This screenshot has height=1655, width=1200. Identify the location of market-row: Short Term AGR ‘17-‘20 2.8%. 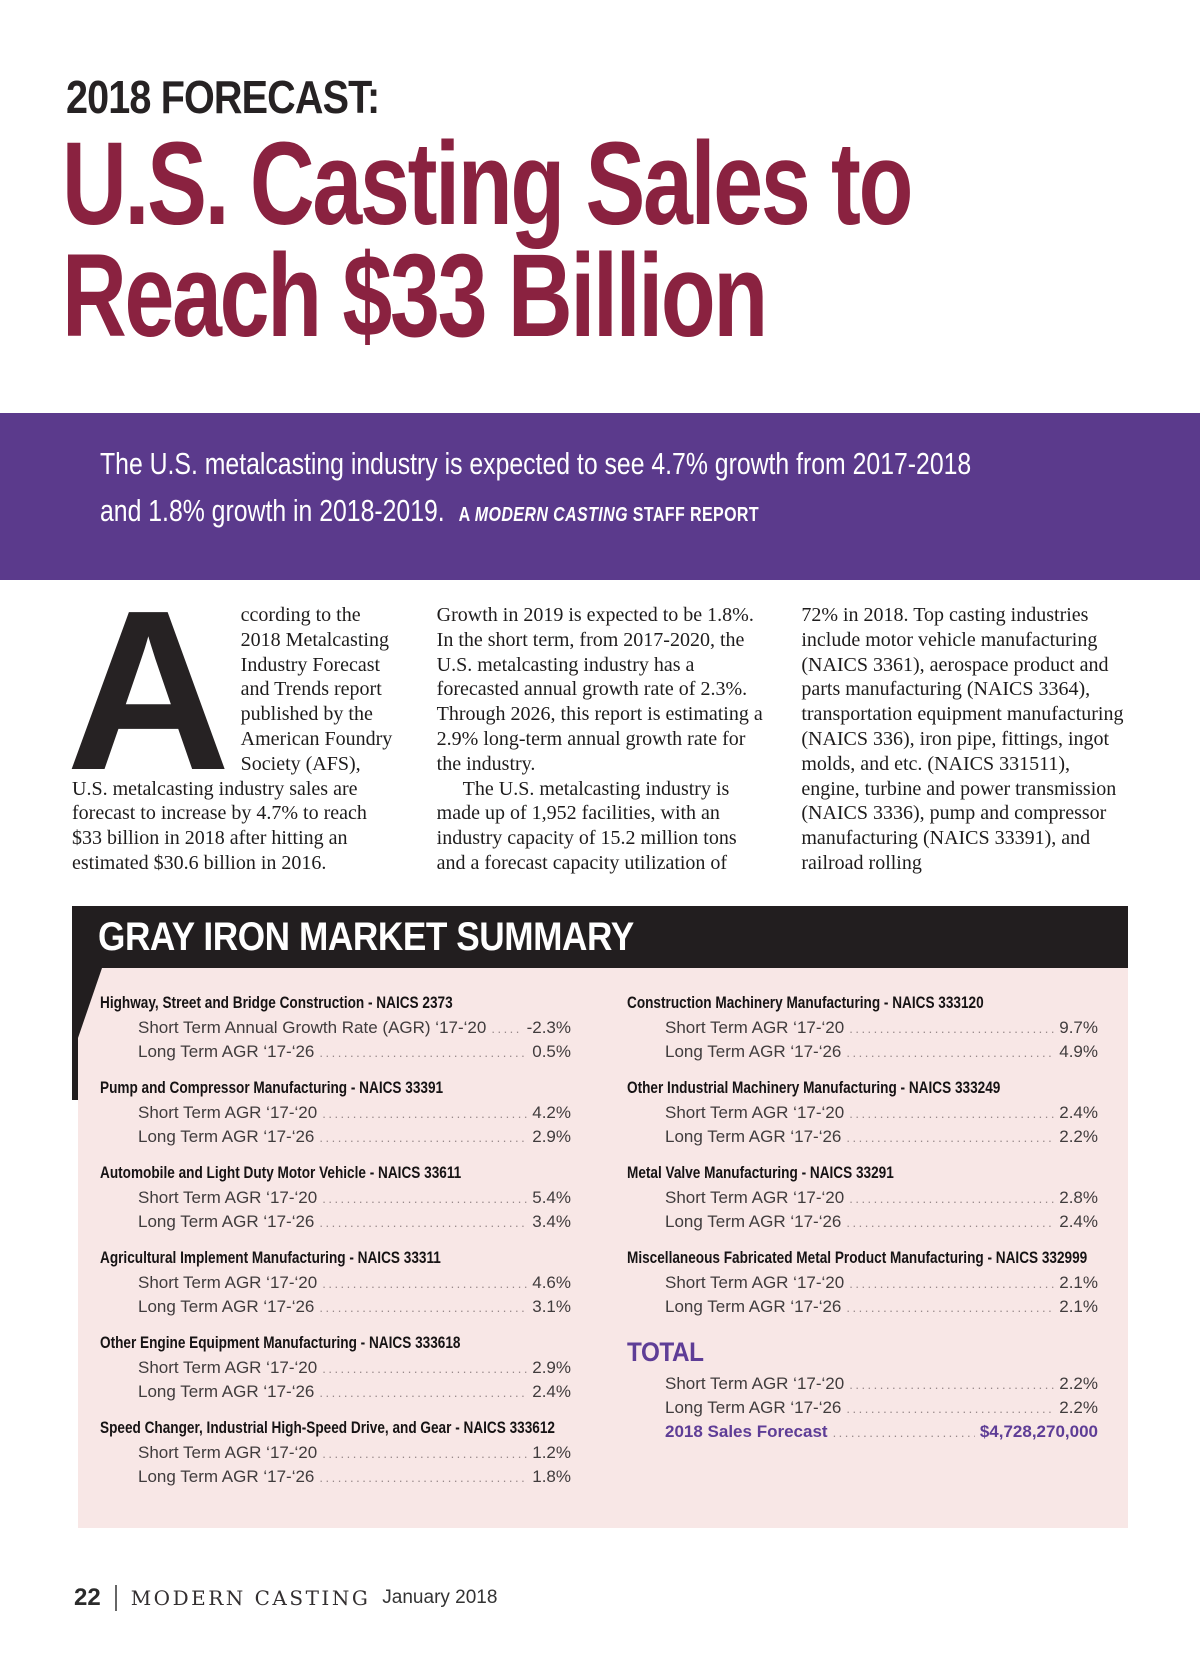
(881, 1198).